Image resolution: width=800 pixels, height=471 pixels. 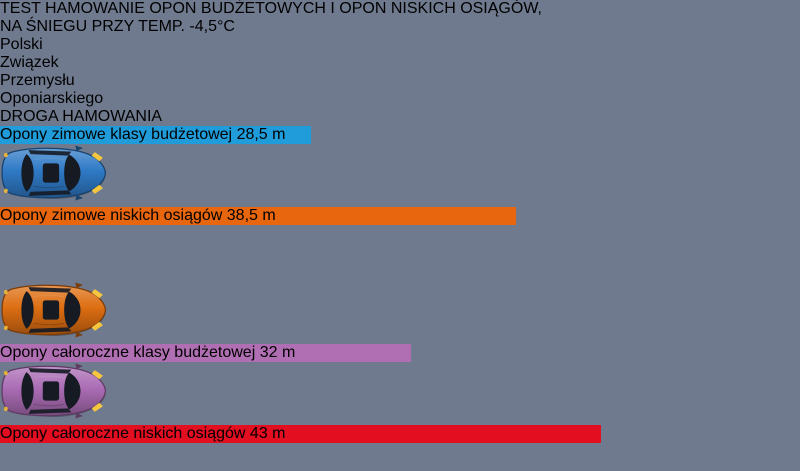 I want to click on bar: Opony całoroczne klasy budżetowej 32 m, so click(x=205, y=353).